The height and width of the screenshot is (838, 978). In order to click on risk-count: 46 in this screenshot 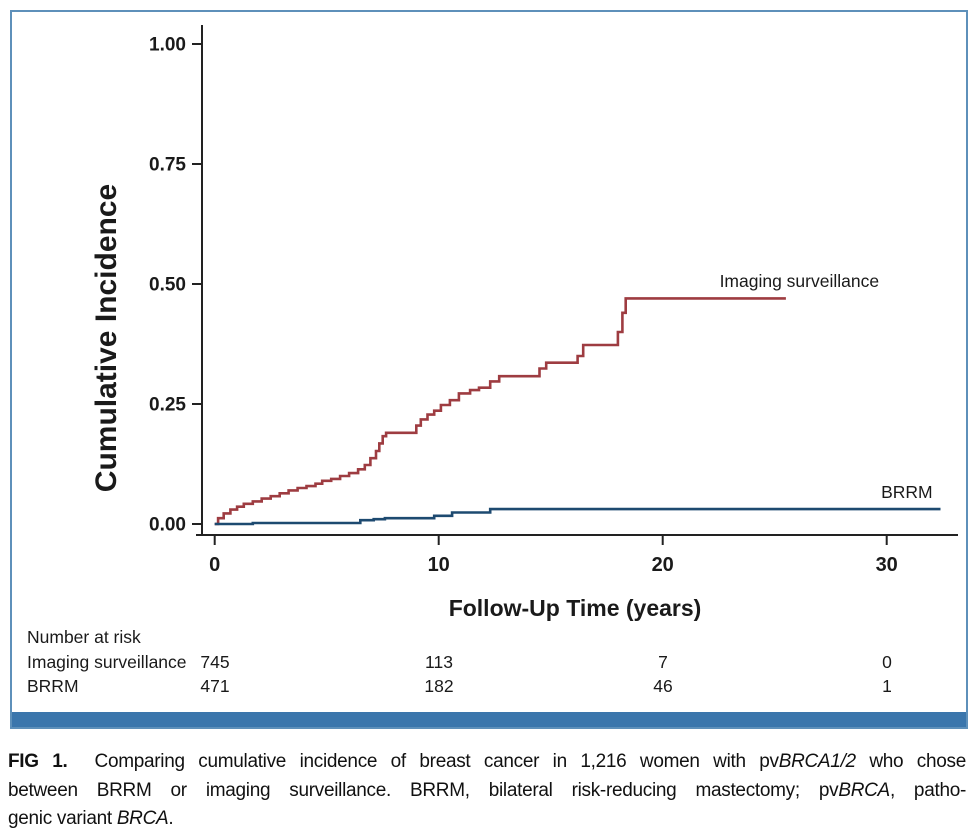, I will do `click(663, 686)`.